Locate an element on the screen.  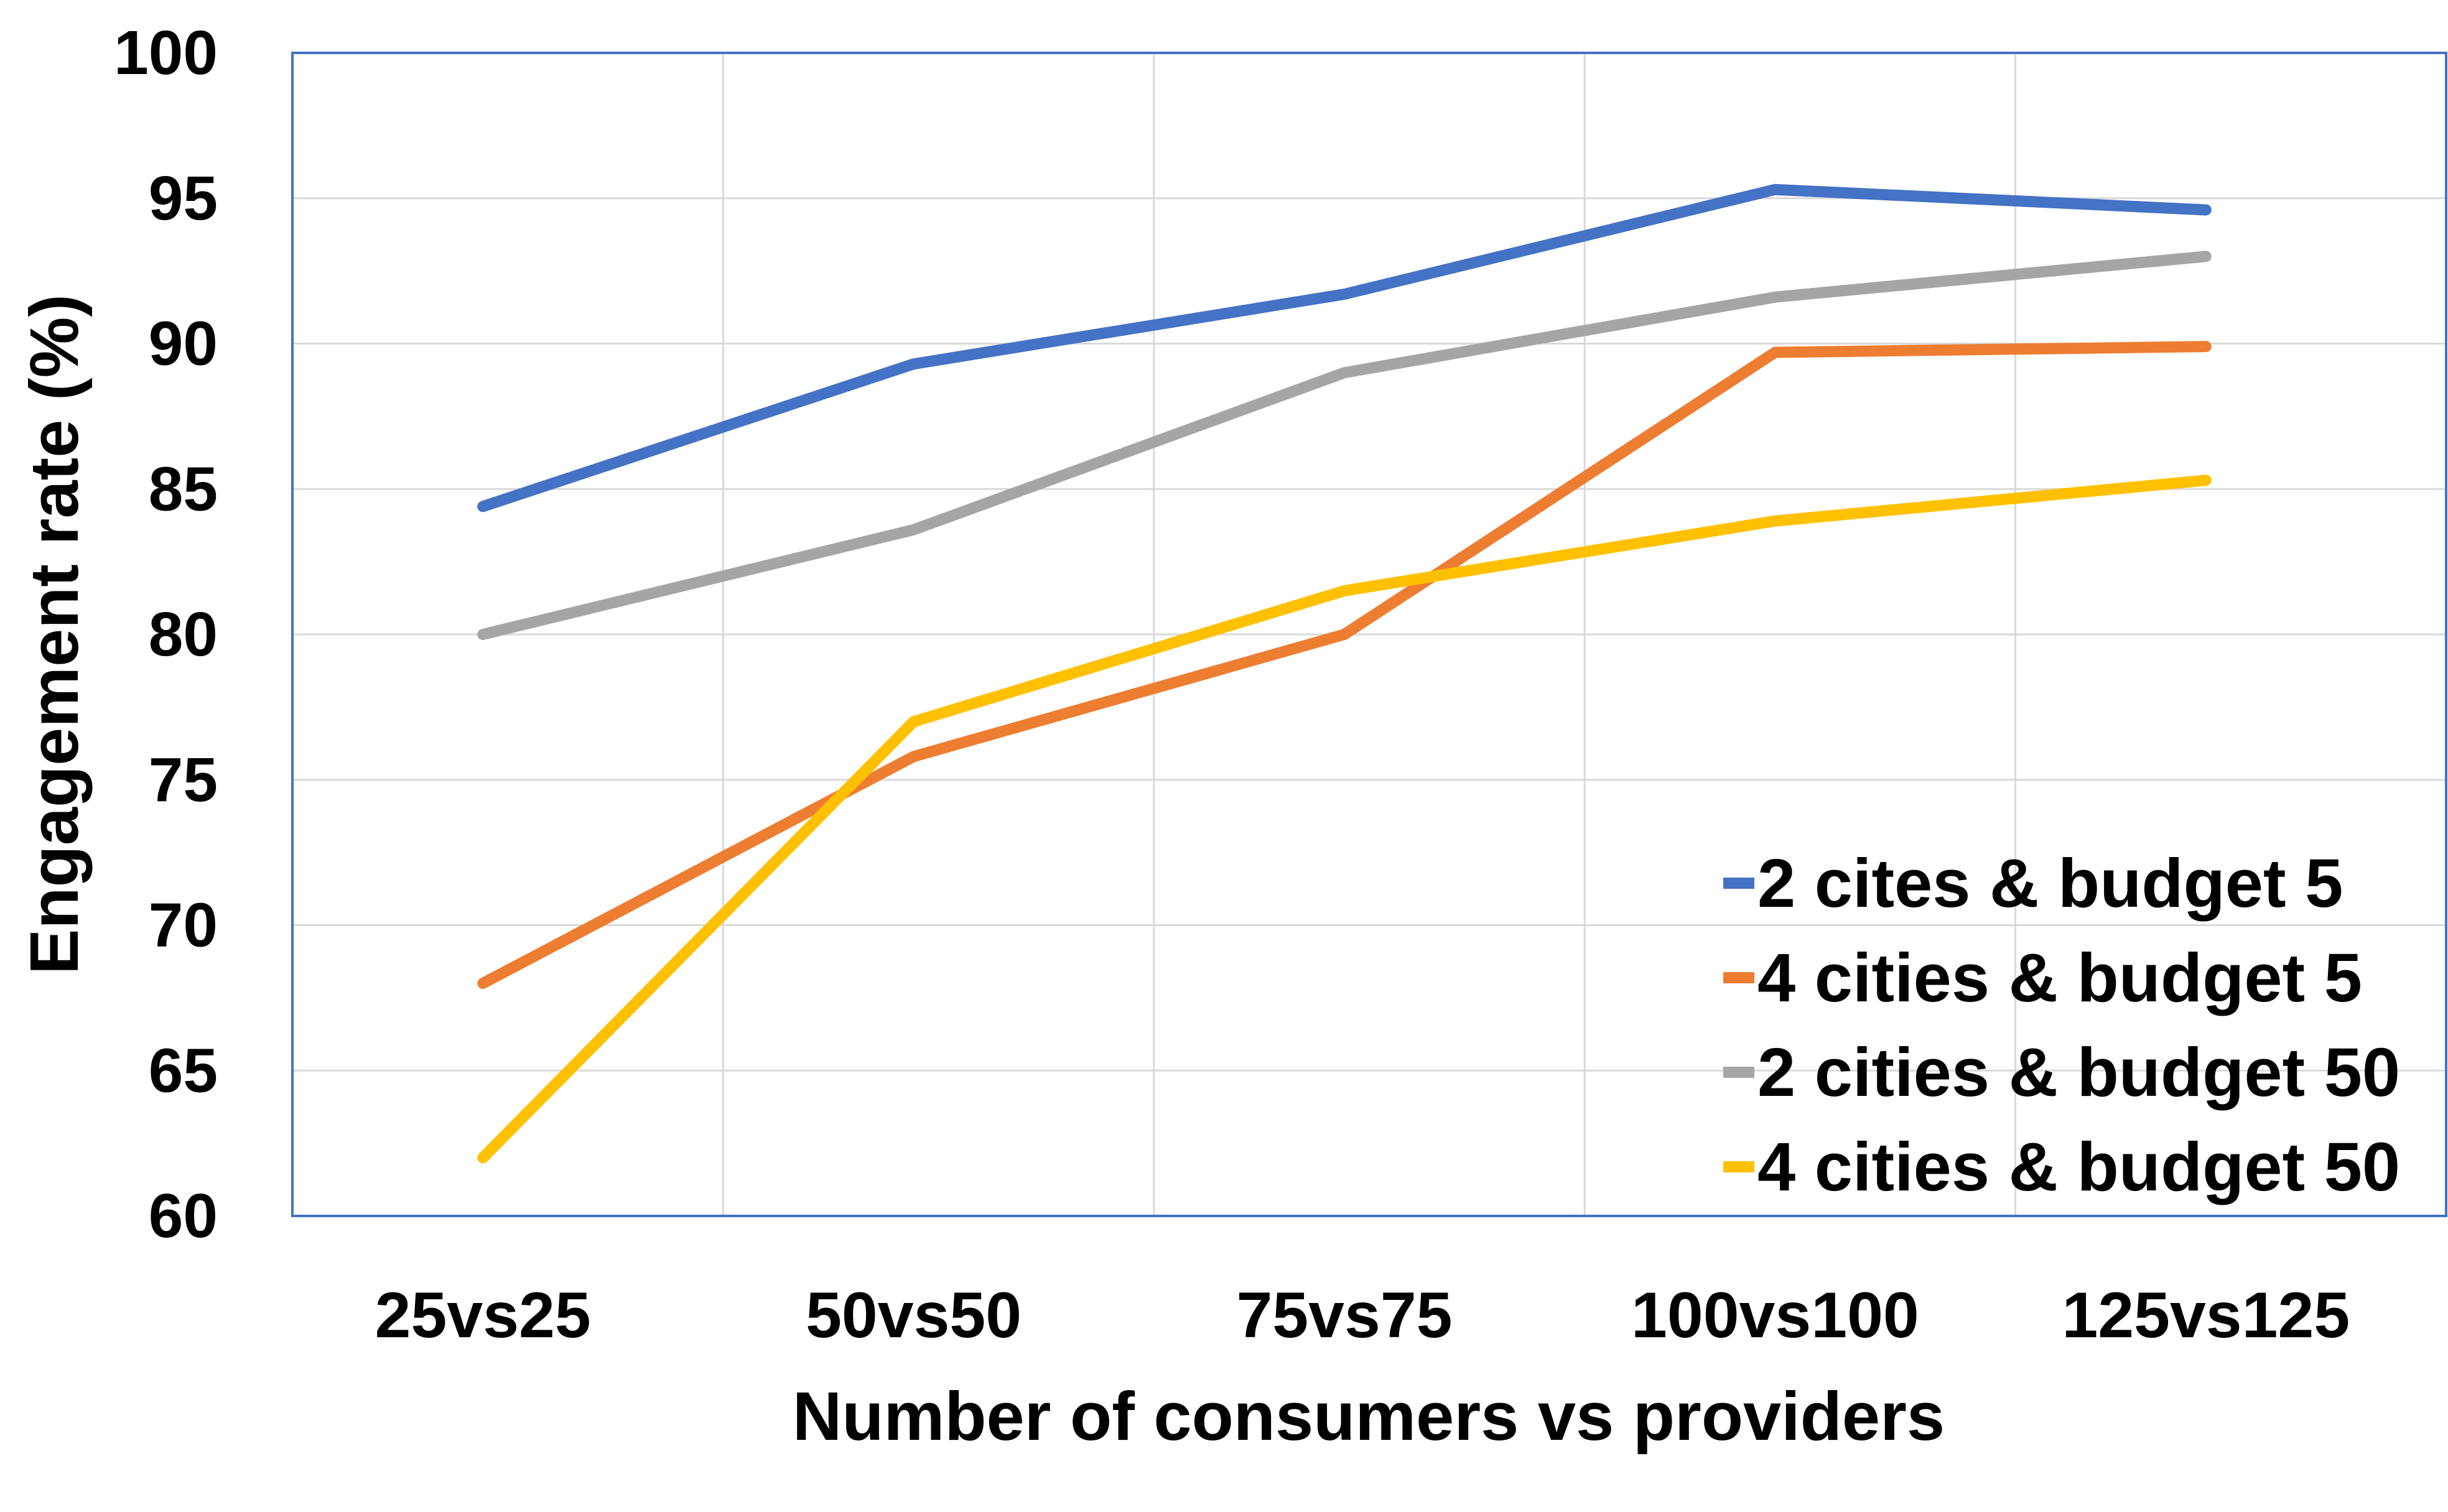
y-tick-label: 70 is located at coordinates (183, 925).